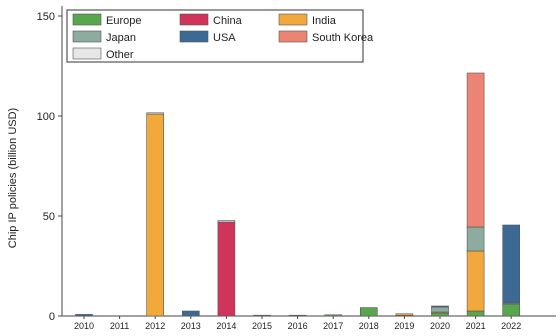 This screenshot has width=560, height=336. What do you see at coordinates (475, 313) in the screenshot?
I see `bar-segment-europe-2021` at bounding box center [475, 313].